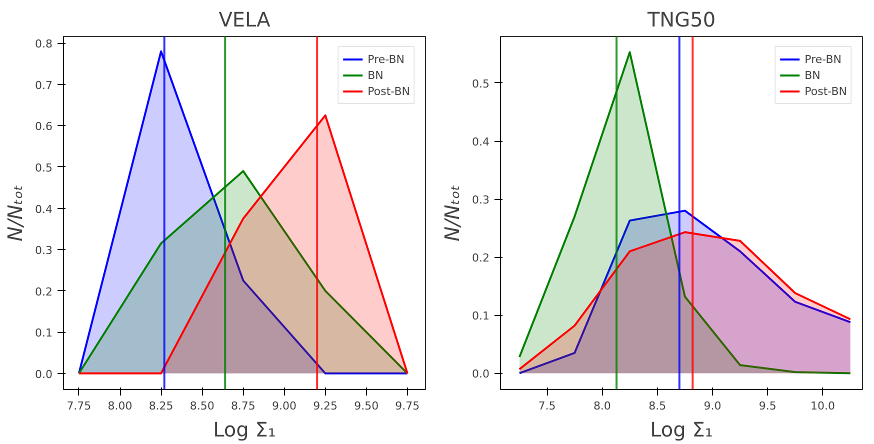 The image size is (874, 444). Describe the element at coordinates (366, 406) in the screenshot. I see `x-tick-label: 9.50` at that location.